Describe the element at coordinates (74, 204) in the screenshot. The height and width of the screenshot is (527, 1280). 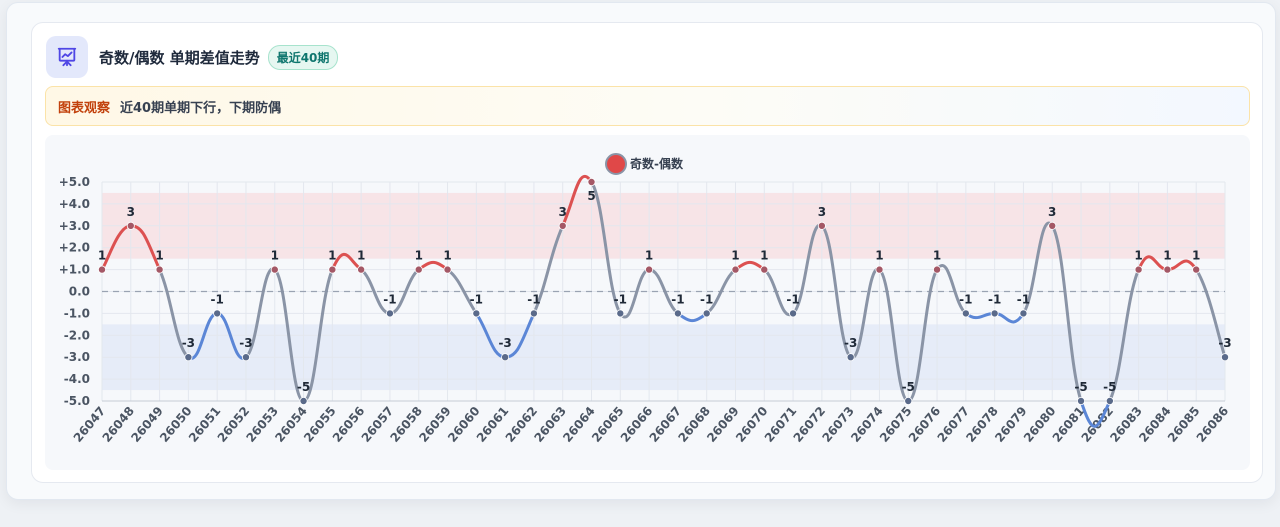
I see `y-tick-label: +4.0` at that location.